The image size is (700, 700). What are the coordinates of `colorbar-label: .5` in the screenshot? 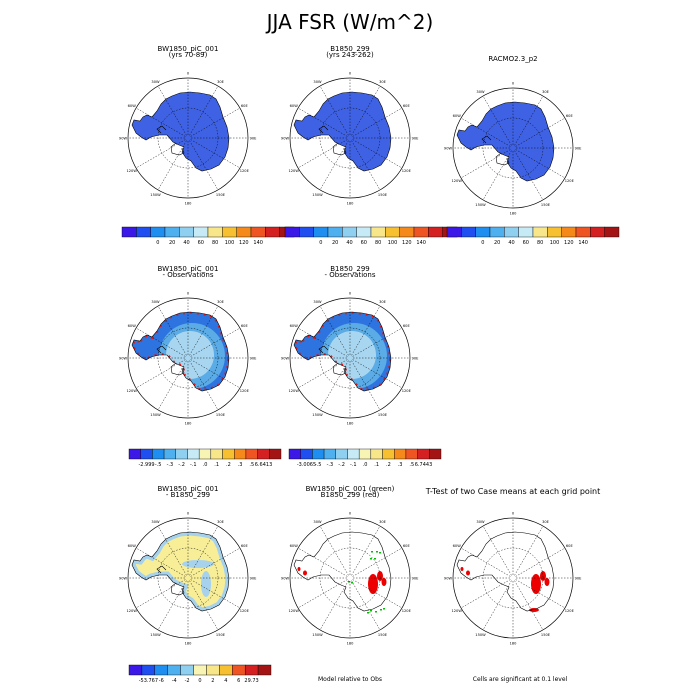 It's located at (251, 465).